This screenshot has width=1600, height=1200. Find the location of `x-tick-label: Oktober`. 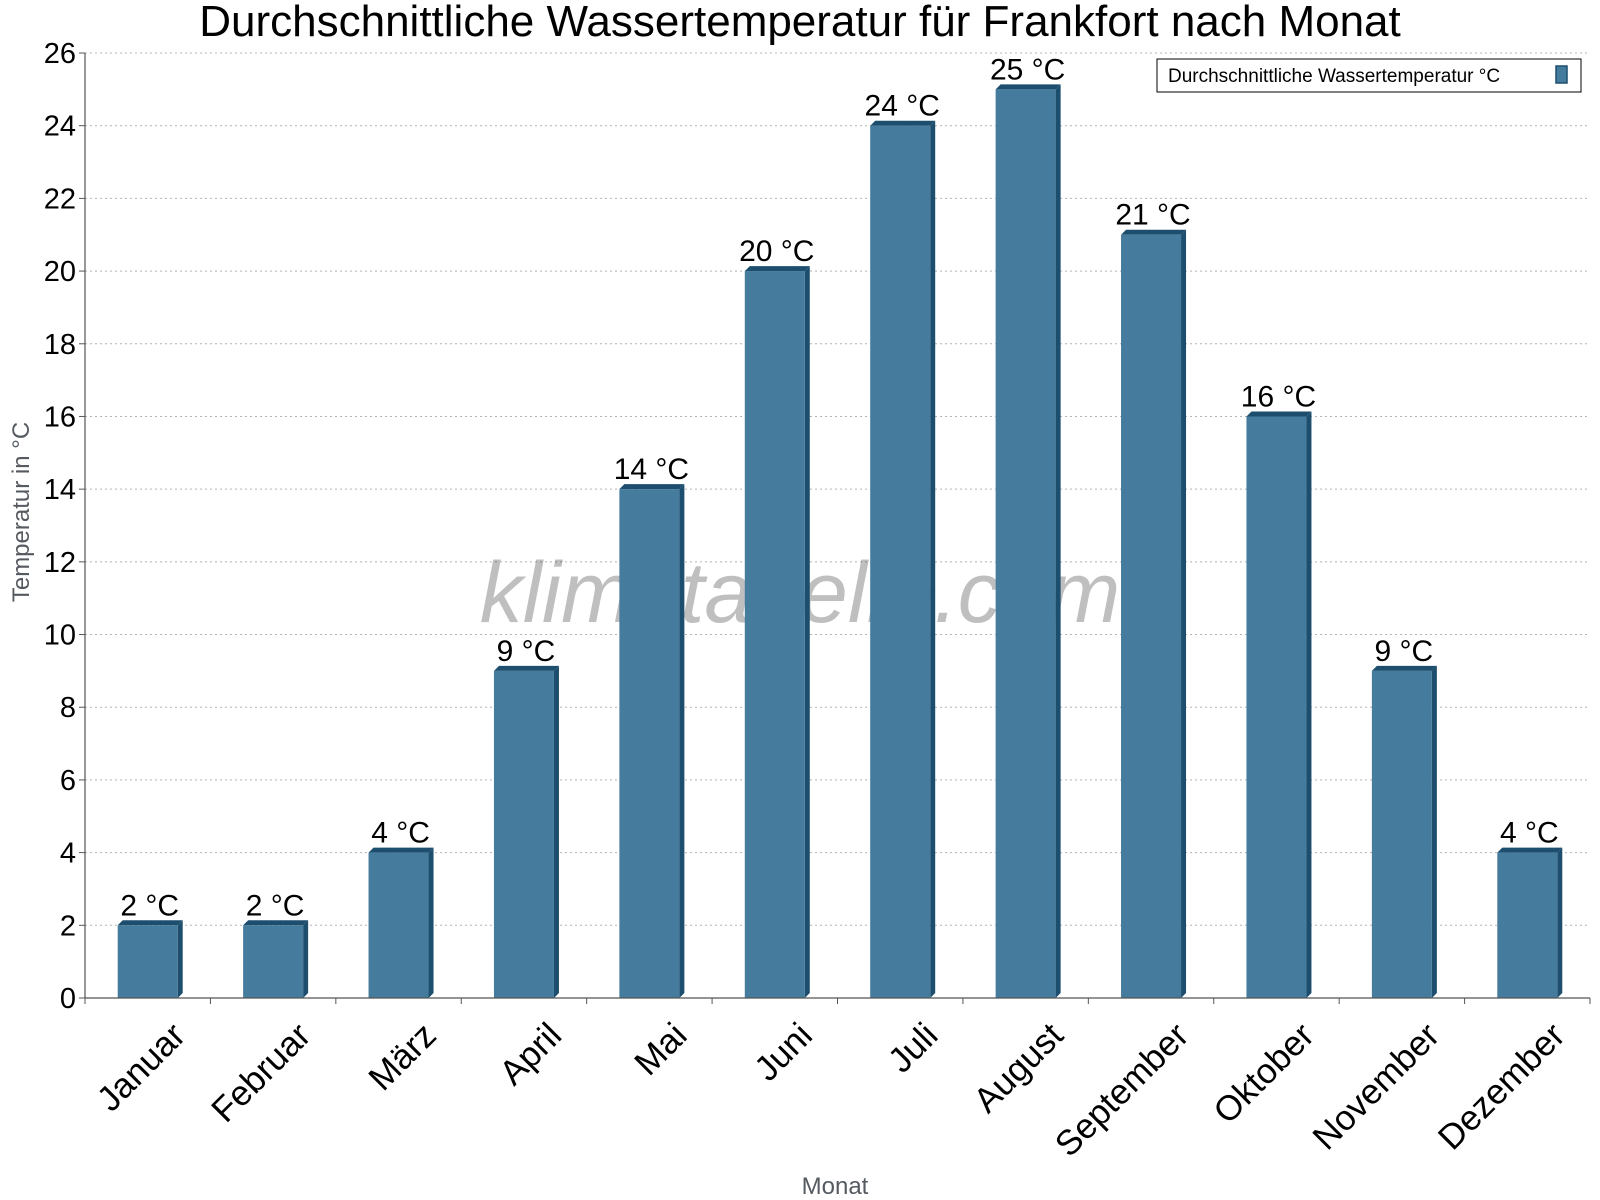

x-tick-label: Oktober is located at coordinates (1264, 1073).